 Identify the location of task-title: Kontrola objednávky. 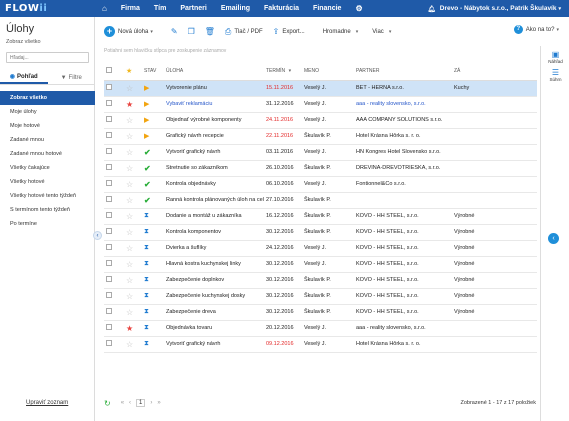
(214, 184).